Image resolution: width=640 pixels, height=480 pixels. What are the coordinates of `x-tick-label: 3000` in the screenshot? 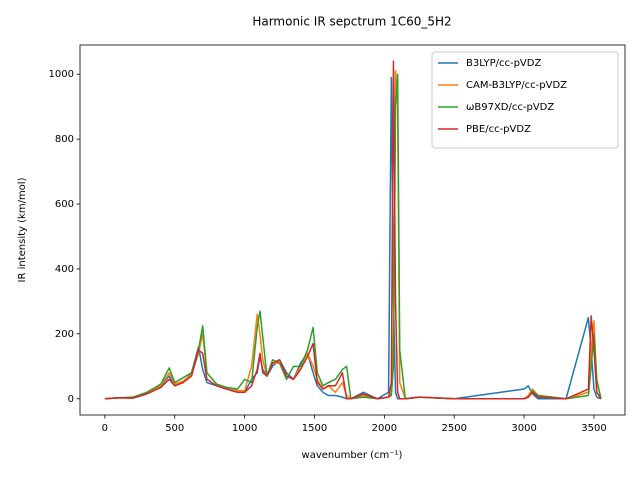 It's located at (523, 428).